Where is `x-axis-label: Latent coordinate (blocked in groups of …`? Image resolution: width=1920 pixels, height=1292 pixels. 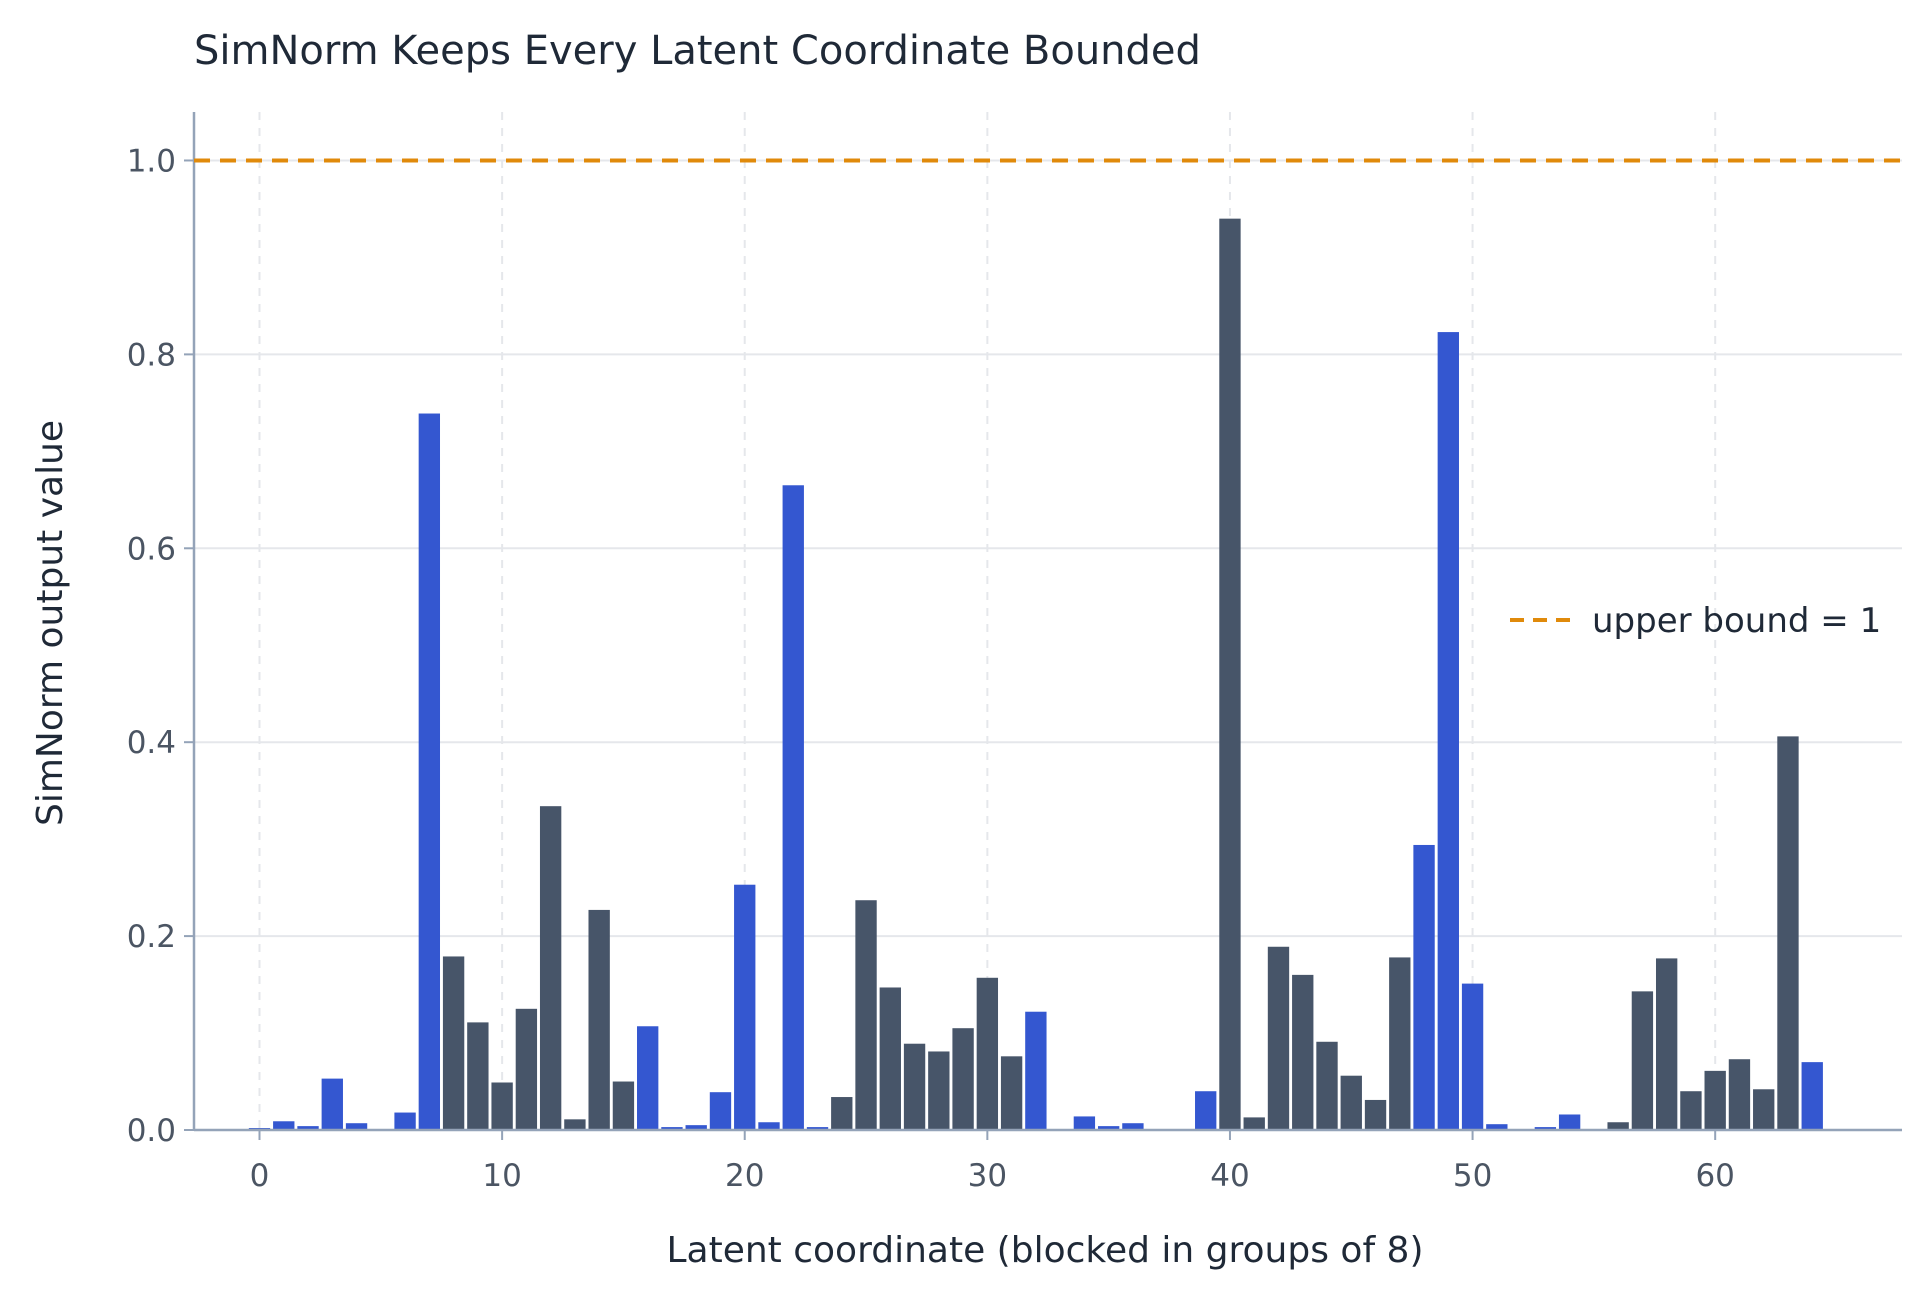 x-axis-label: Latent coordinate (blocked in groups of … is located at coordinates (1044, 1250).